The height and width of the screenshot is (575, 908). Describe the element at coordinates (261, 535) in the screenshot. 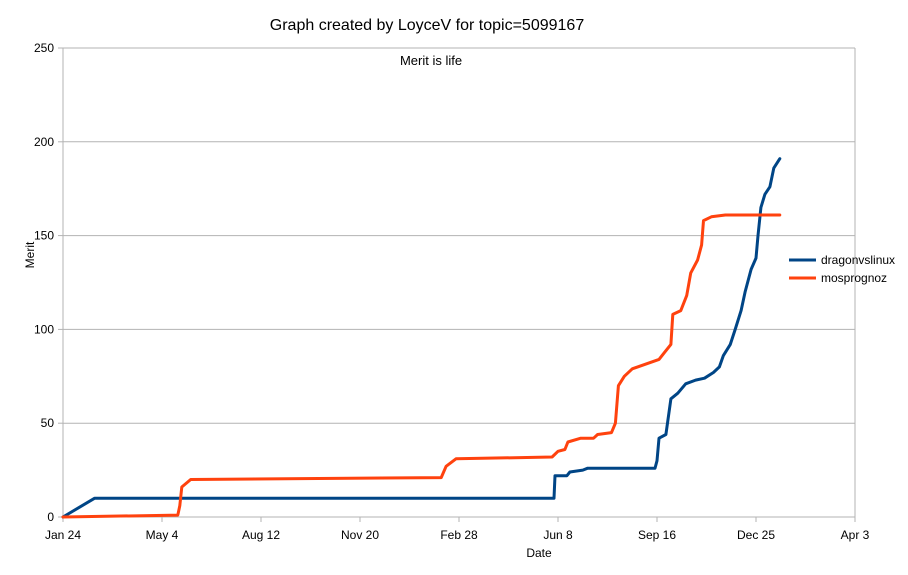

I see `x-tick-label: Aug 12` at that location.